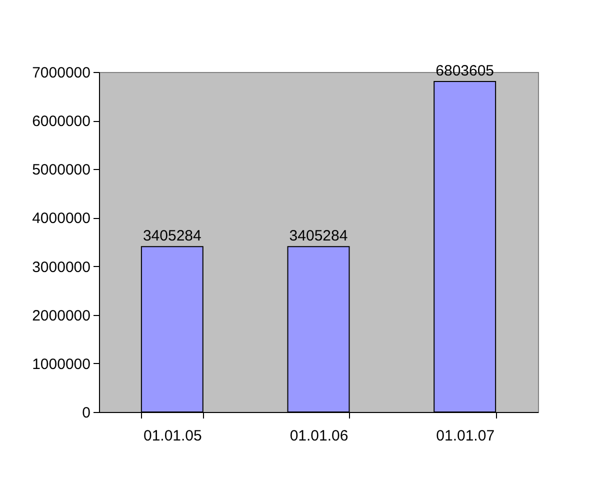  Describe the element at coordinates (61, 315) in the screenshot. I see `y-tick-label: 2000000` at that location.